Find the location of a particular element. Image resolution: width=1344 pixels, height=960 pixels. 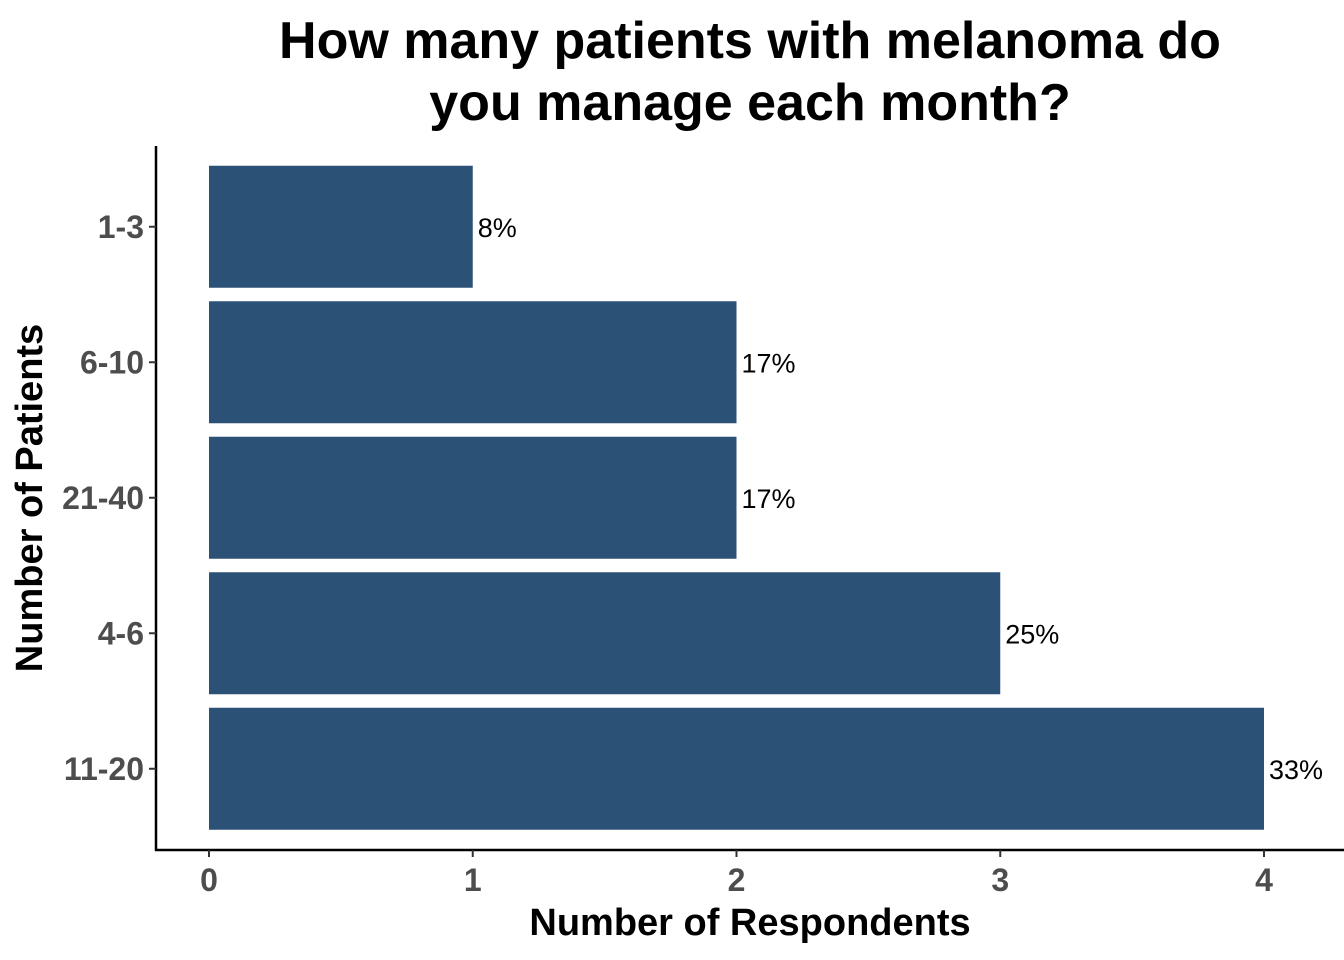

chart-title-line-1: How many patients with melanoma do is located at coordinates (750, 41).